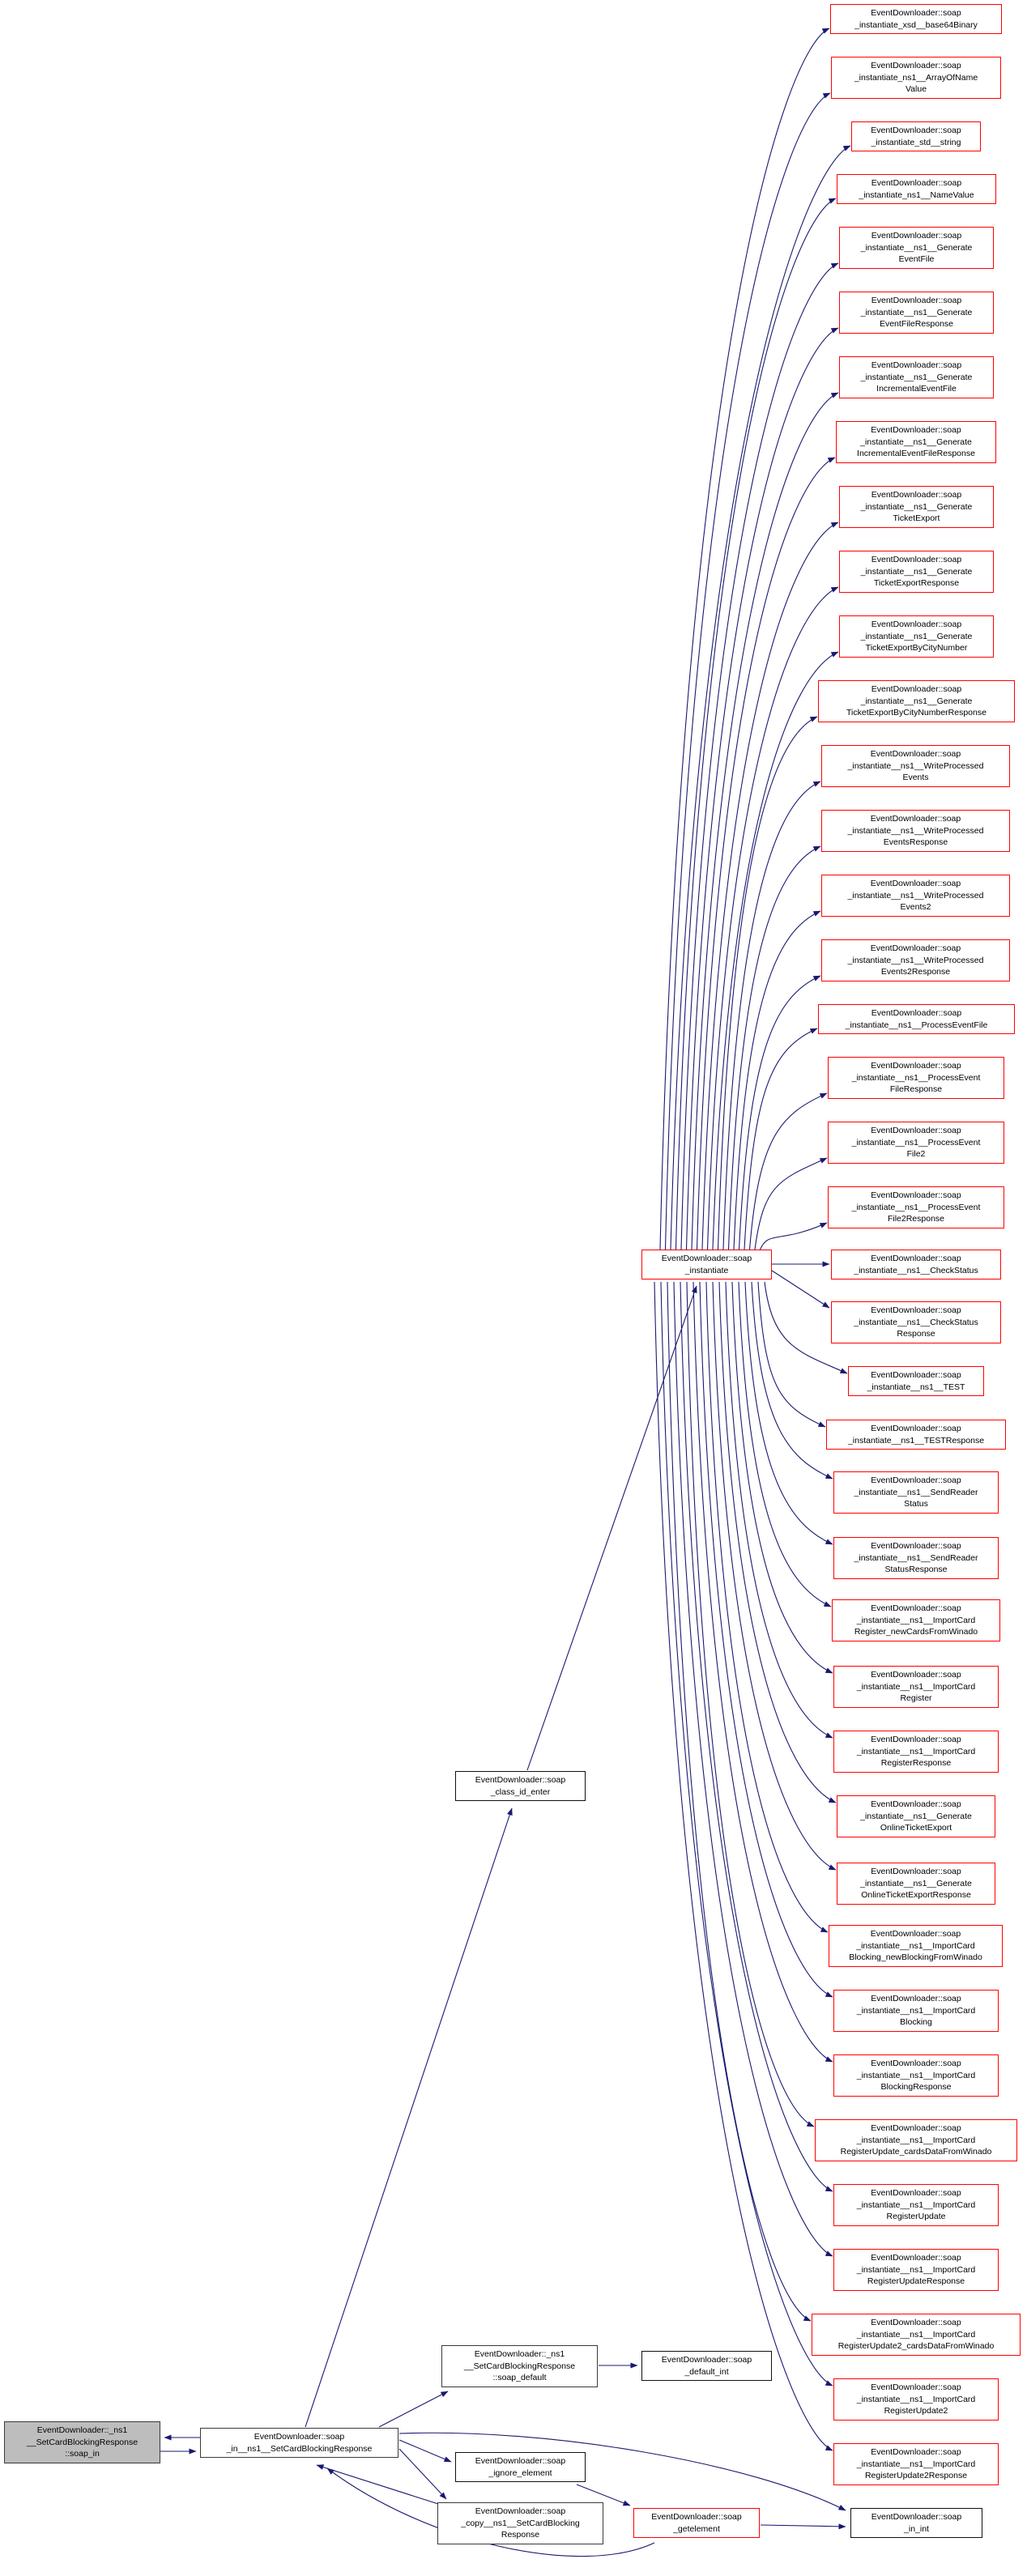 The width and height of the screenshot is (1027, 2576). I want to click on node-soap-instantiate: EventDownloader::soap _instantiate, so click(706, 1265).